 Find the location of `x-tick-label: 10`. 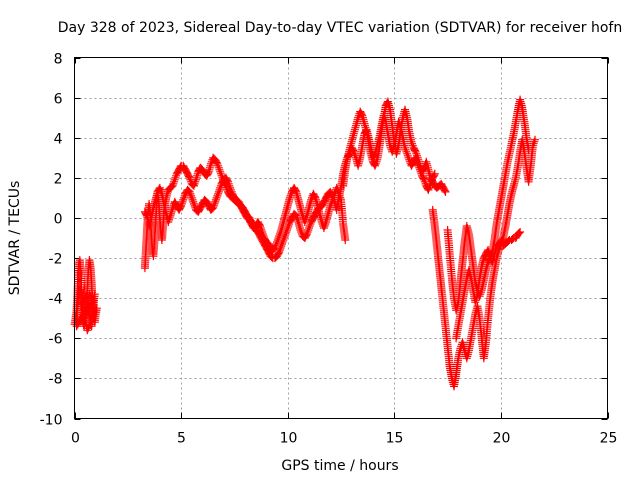

x-tick-label: 10 is located at coordinates (289, 439).